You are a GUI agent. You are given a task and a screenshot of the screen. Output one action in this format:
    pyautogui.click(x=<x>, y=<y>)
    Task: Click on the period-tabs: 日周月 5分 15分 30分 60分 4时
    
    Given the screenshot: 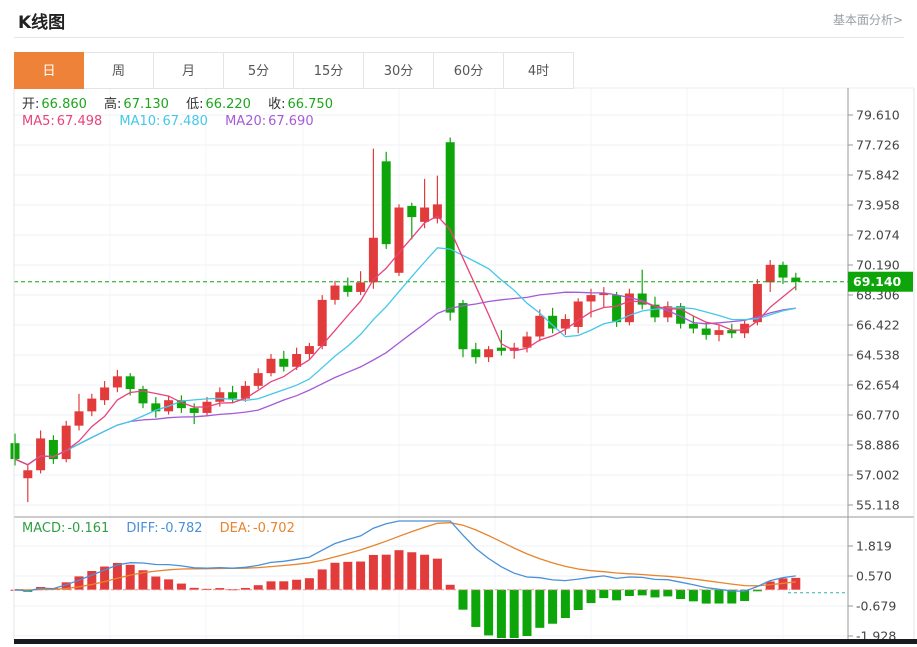 What is the action you would take?
    pyautogui.click(x=294, y=70)
    